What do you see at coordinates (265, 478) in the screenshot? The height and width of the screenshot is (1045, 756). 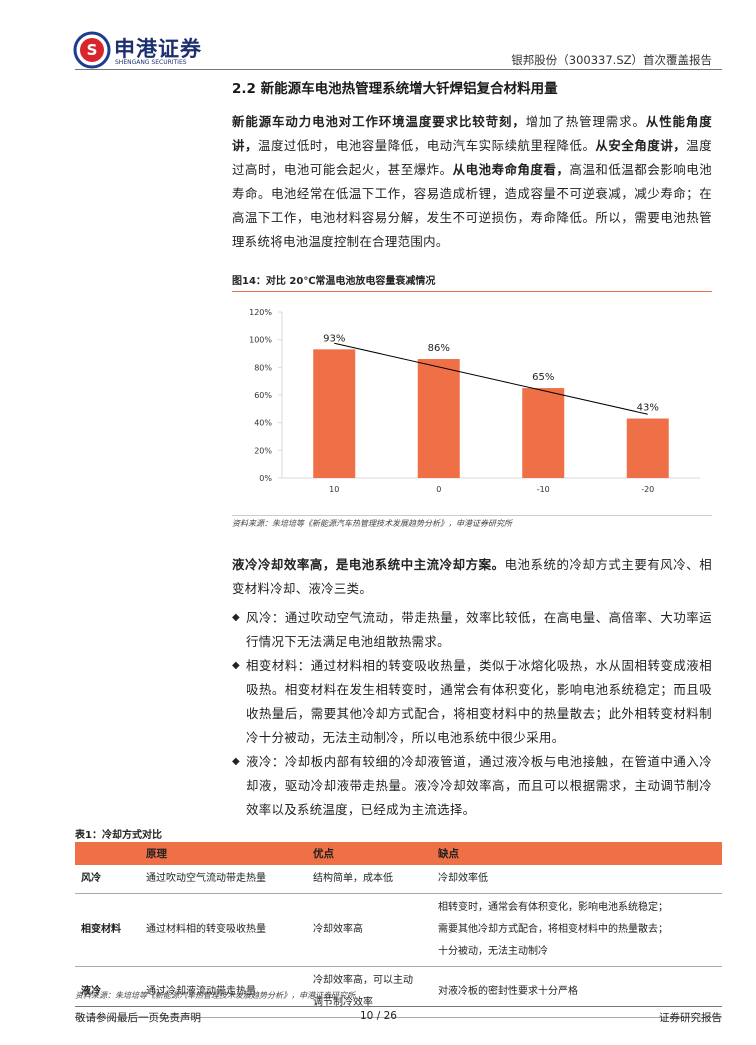 I see `y-tick-label: 0%` at bounding box center [265, 478].